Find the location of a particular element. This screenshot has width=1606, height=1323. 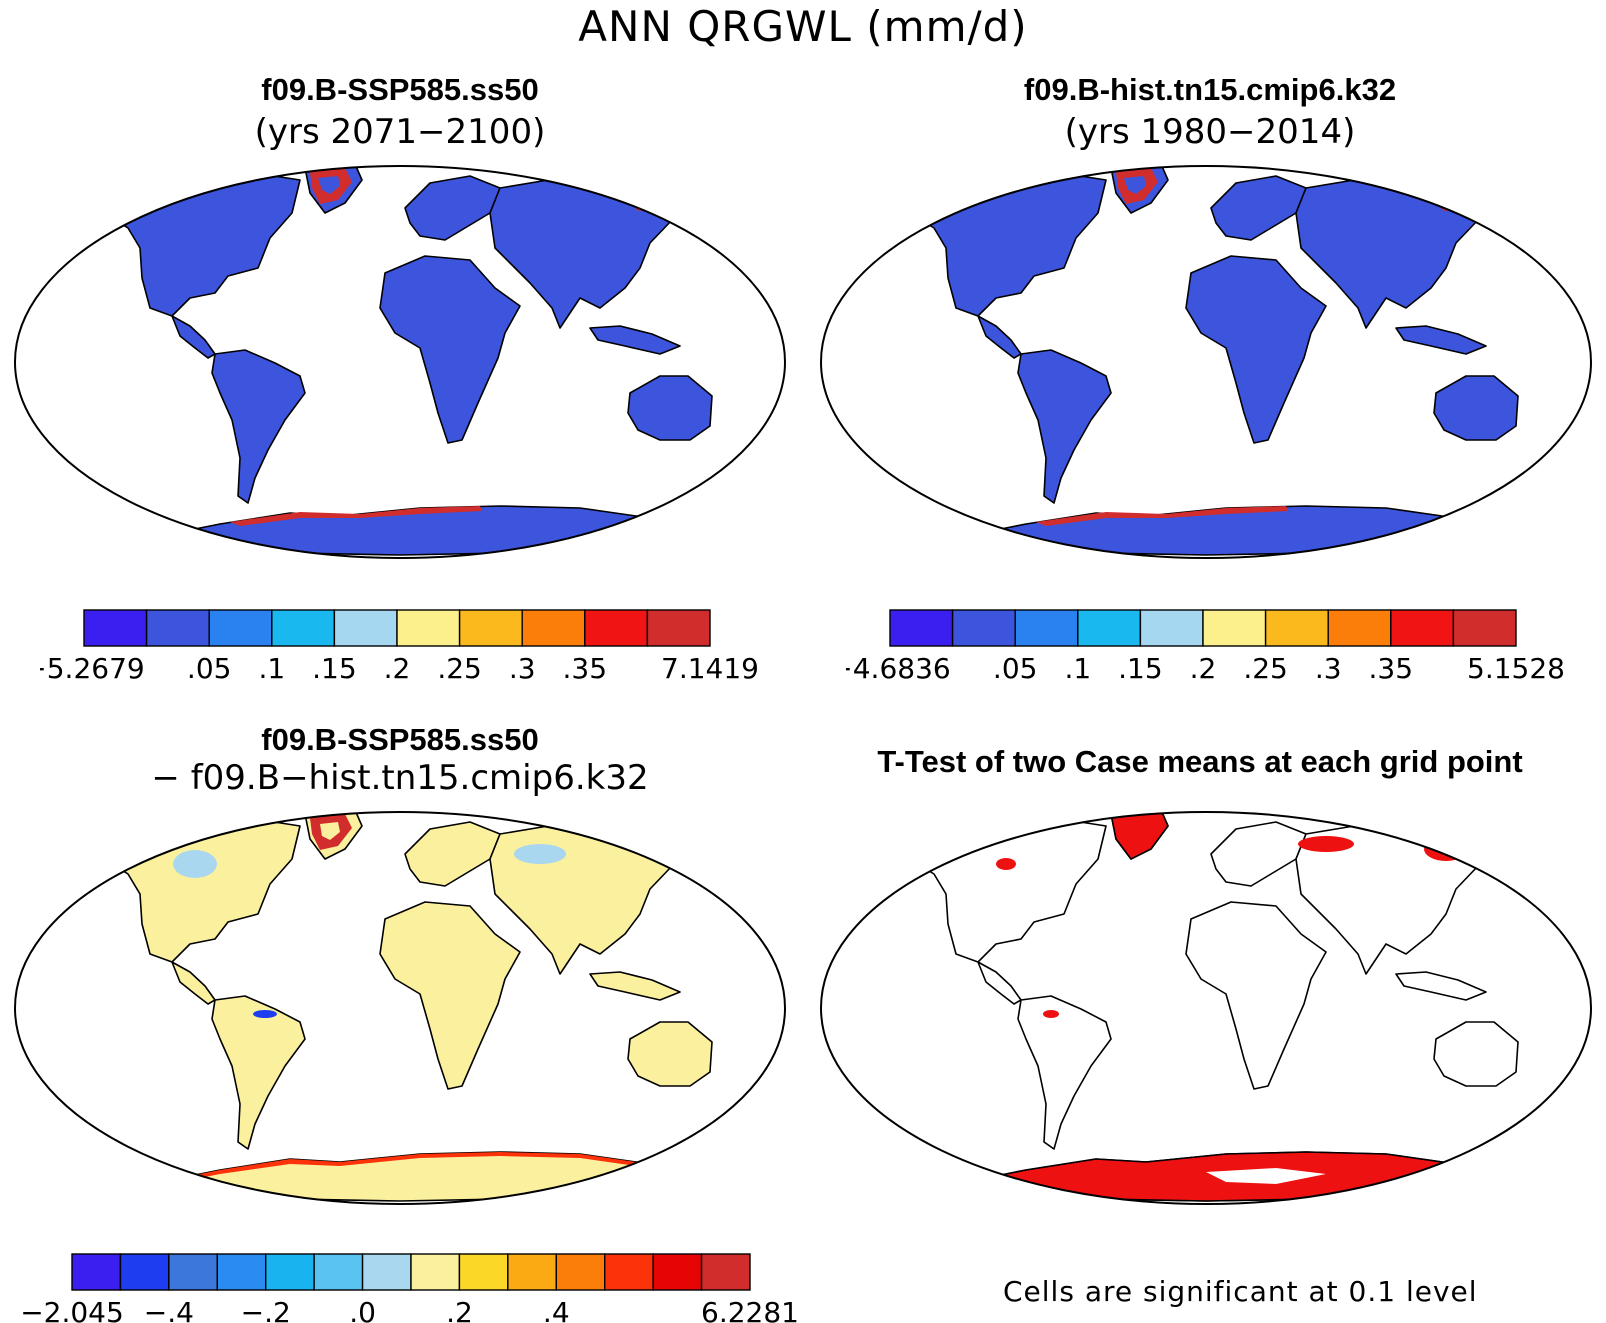

map-panel-case1 is located at coordinates (400, 362).